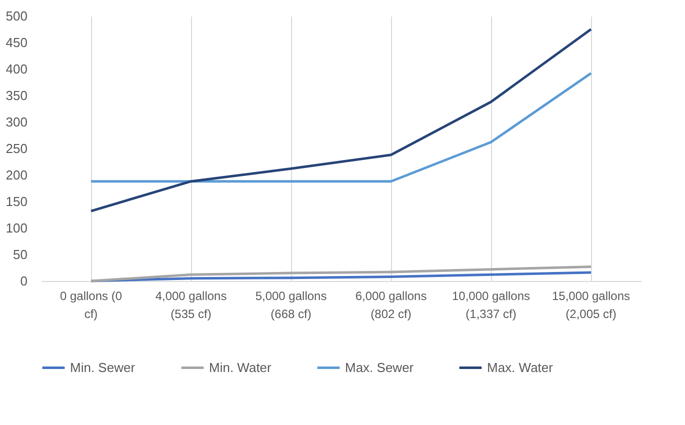 The image size is (685, 425). I want to click on y-tick-label: 250, so click(17, 148).